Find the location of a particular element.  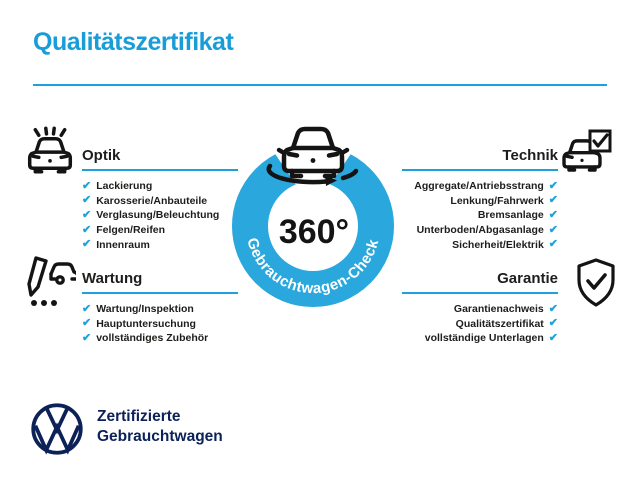

item-label: Lenkung/Fahrwerk is located at coordinates (497, 200).